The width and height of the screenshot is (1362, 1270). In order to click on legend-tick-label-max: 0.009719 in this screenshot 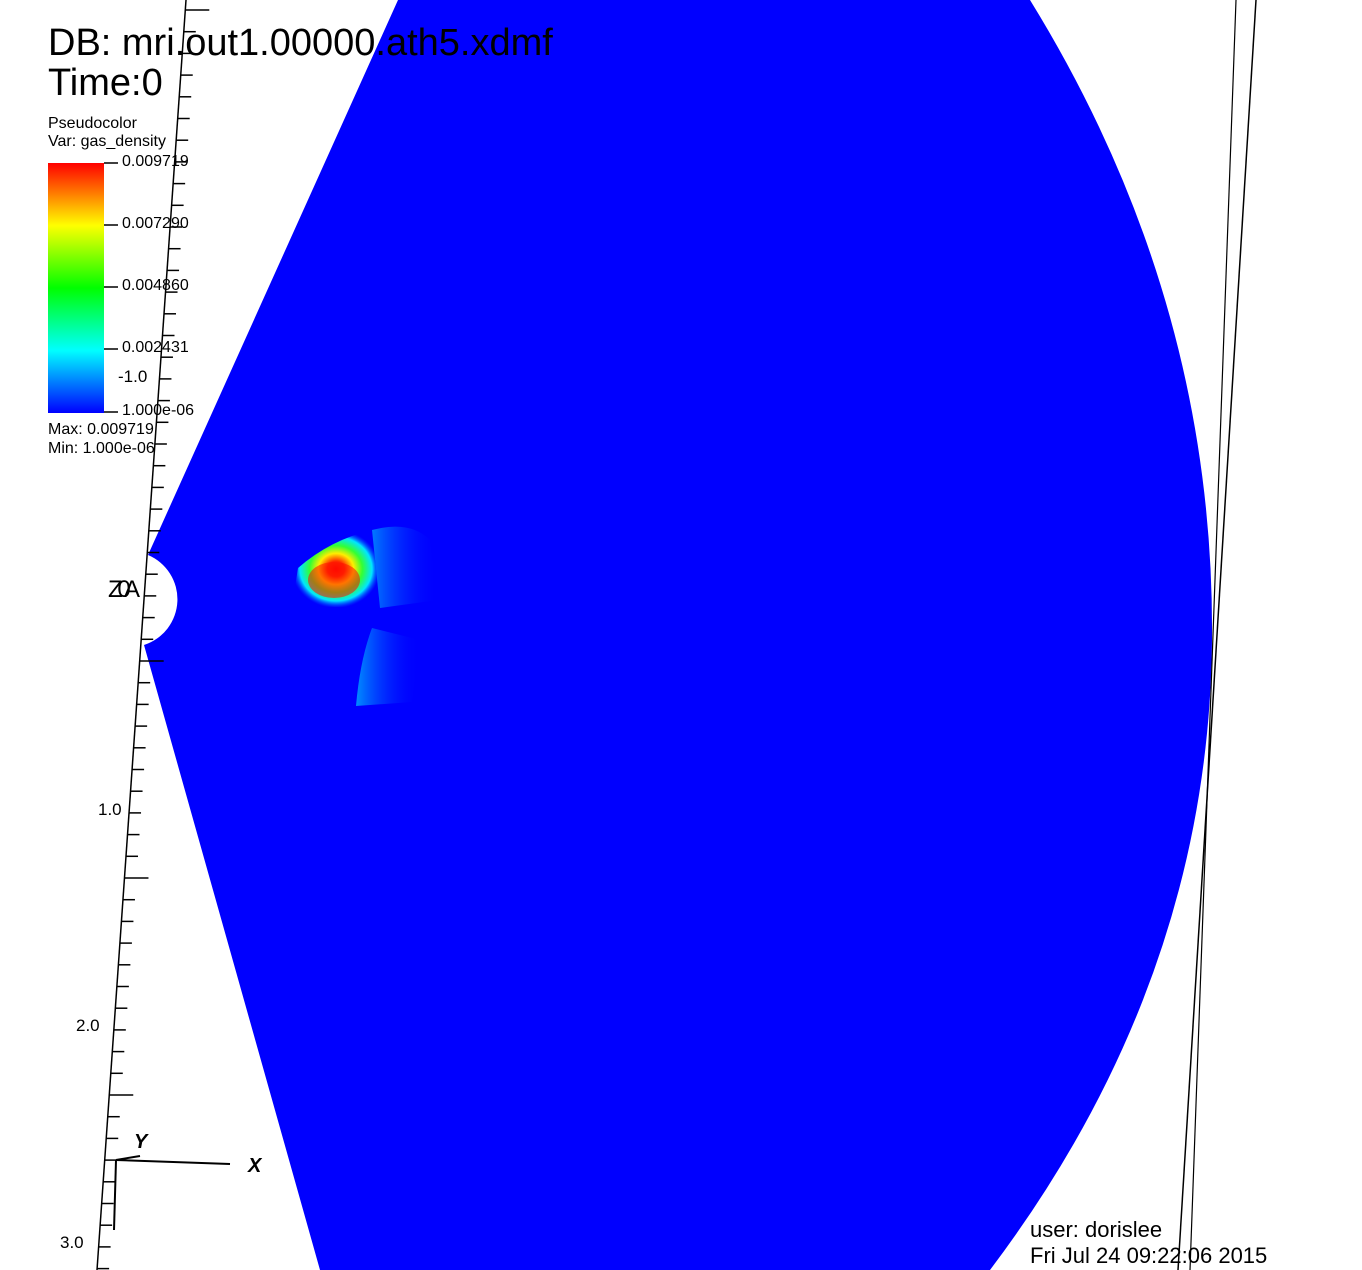, I will do `click(155, 161)`.